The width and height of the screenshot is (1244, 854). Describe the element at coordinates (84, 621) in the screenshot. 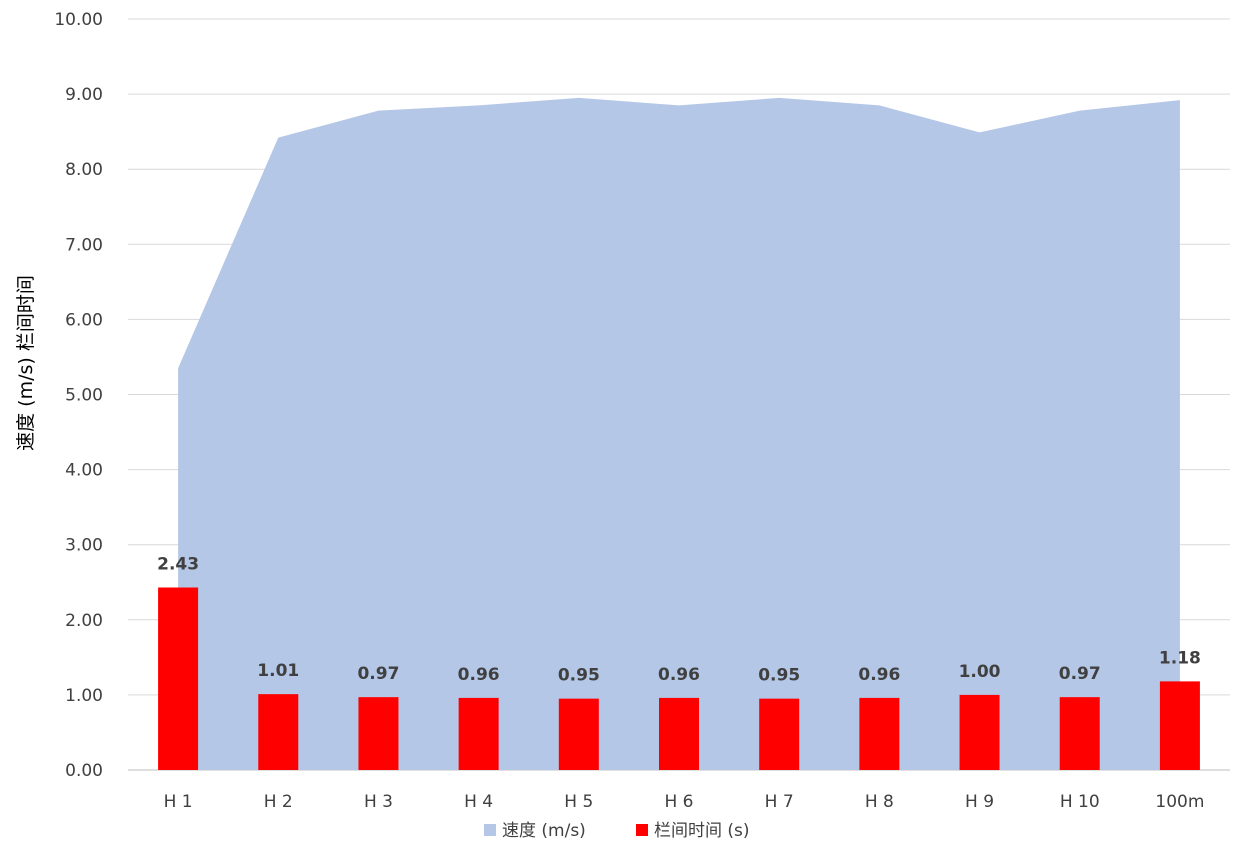

I see `y-tick-label: 2.00` at that location.